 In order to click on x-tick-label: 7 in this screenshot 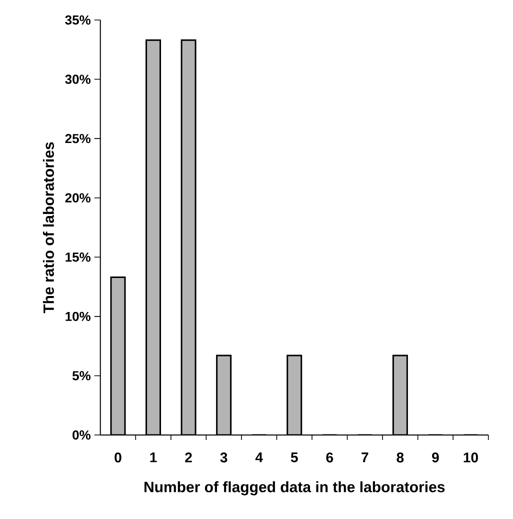, I will do `click(365, 457)`.